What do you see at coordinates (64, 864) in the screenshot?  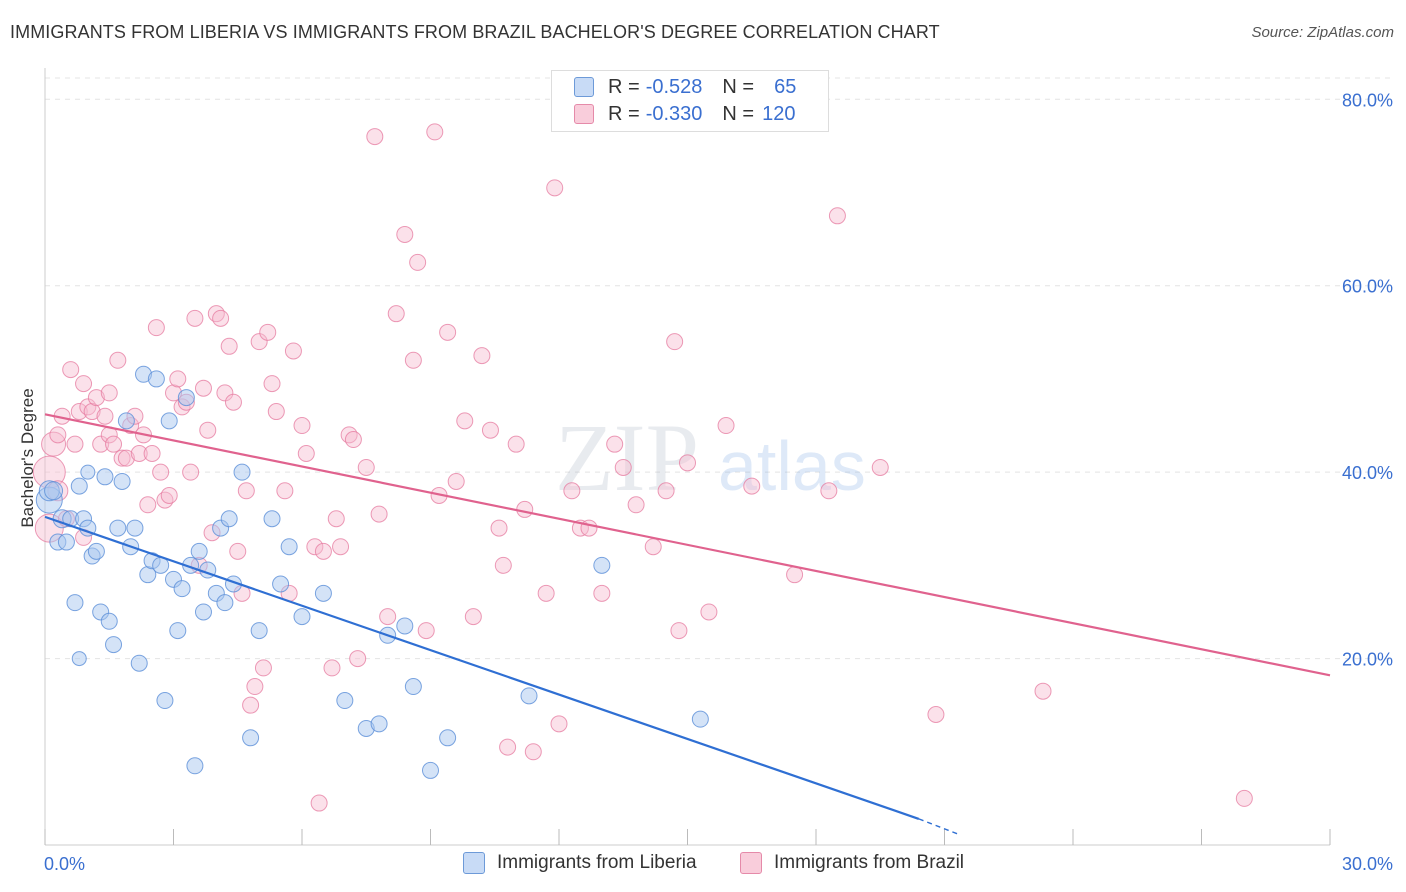 I see `x-tick-label: 0.0%` at bounding box center [64, 864].